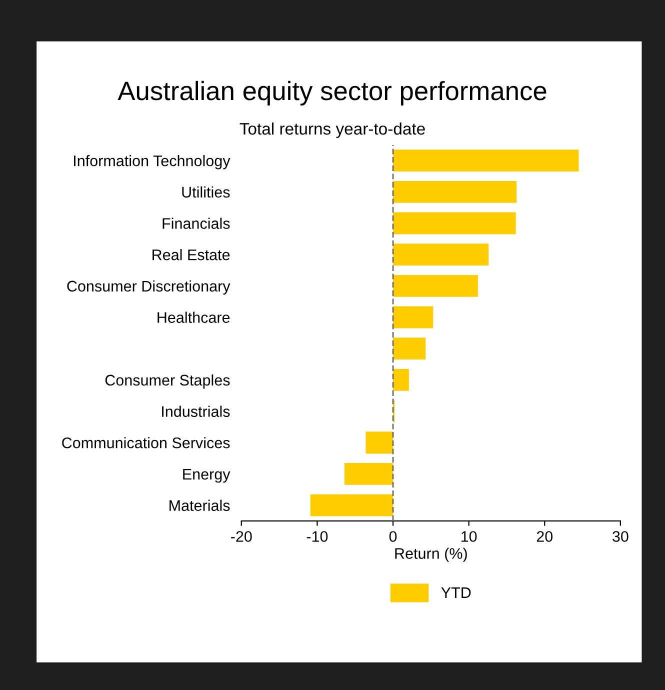  I want to click on y-tick-label: Communication Services, so click(146, 442).